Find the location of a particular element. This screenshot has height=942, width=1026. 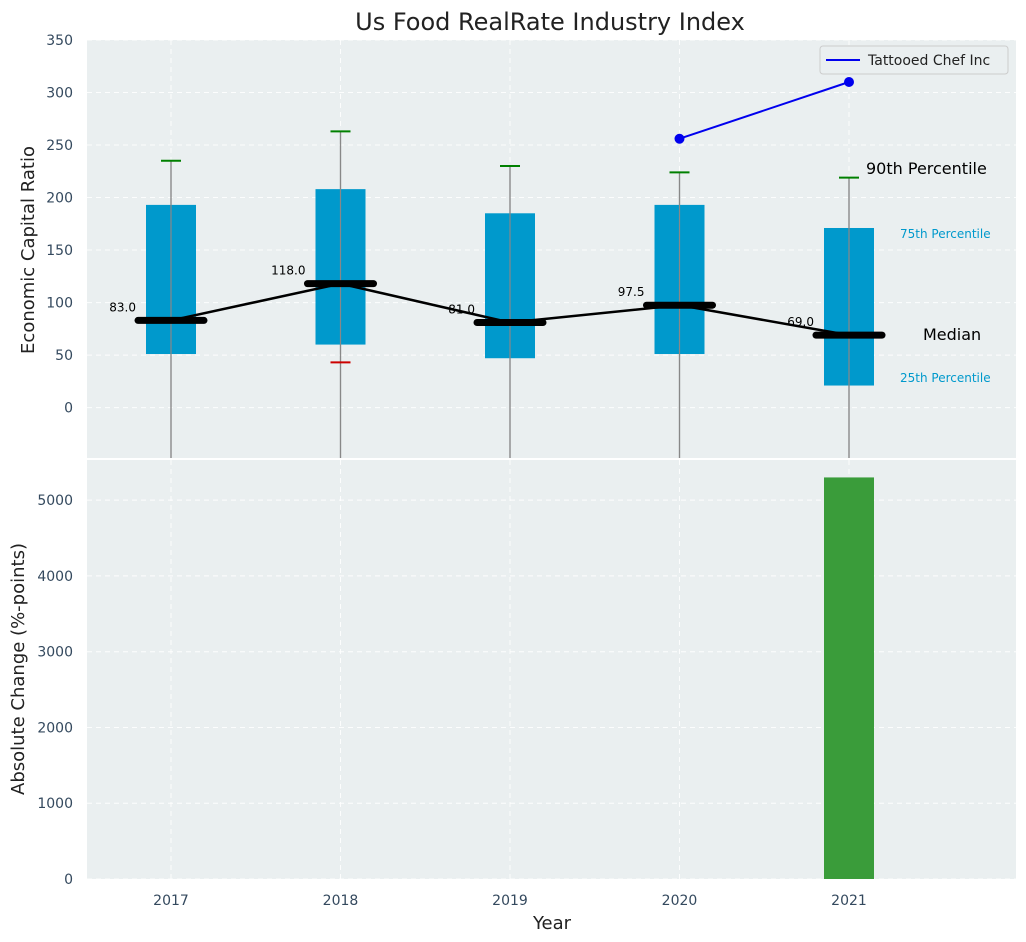

x-axis-title: Year is located at coordinates (552, 923).